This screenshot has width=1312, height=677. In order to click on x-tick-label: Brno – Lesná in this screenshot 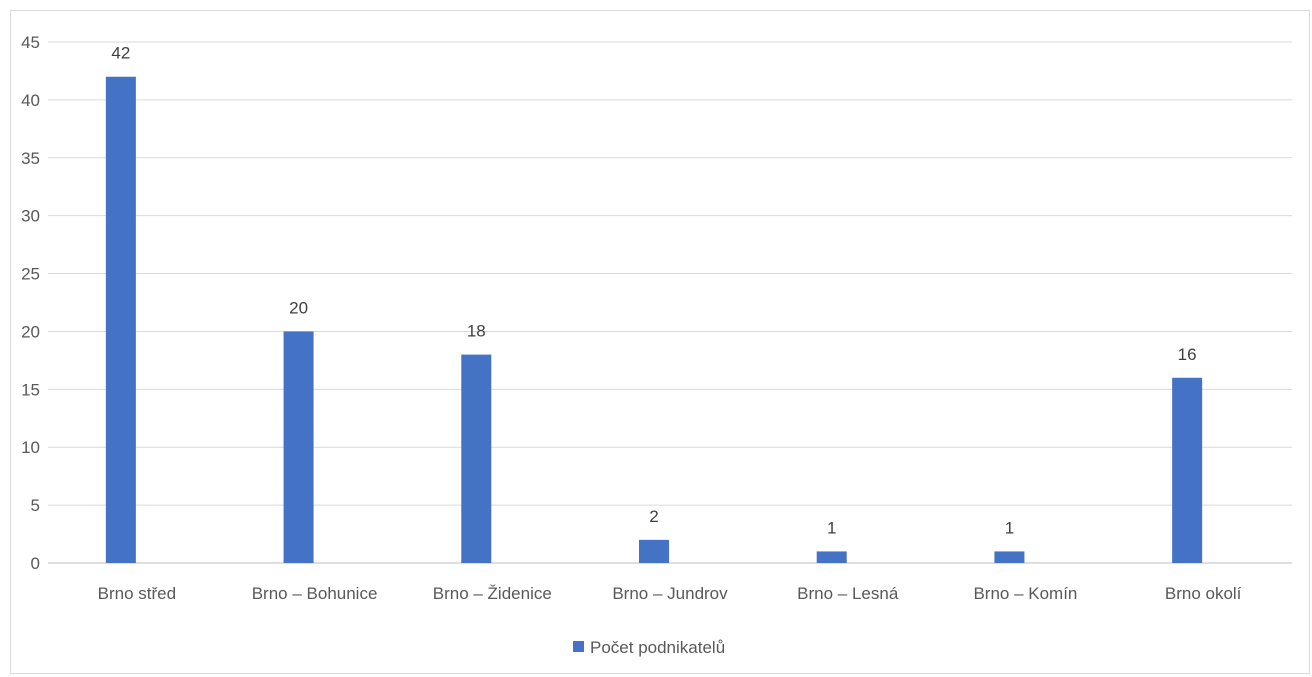, I will do `click(848, 593)`.